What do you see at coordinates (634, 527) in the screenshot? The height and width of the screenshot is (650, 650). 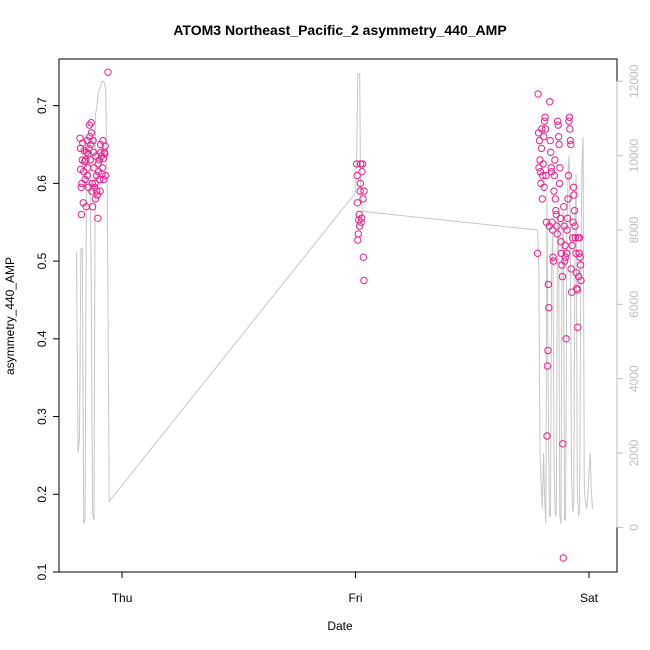 I see `y2-tick-label: 0` at bounding box center [634, 527].